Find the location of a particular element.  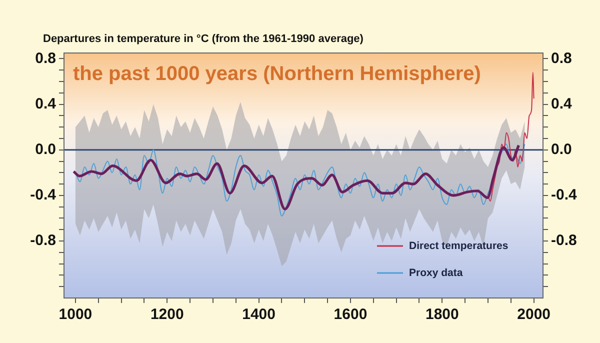

x-tick-label: 1800 is located at coordinates (442, 315).